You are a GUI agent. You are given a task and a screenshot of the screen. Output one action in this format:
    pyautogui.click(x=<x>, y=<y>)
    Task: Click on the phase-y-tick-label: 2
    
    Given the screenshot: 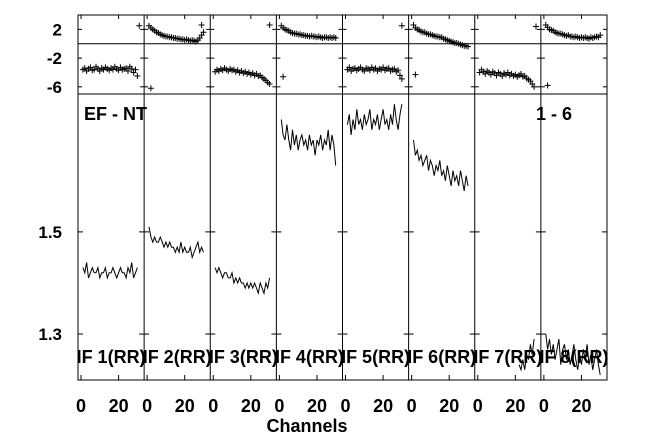 What is the action you would take?
    pyautogui.click(x=57, y=29)
    